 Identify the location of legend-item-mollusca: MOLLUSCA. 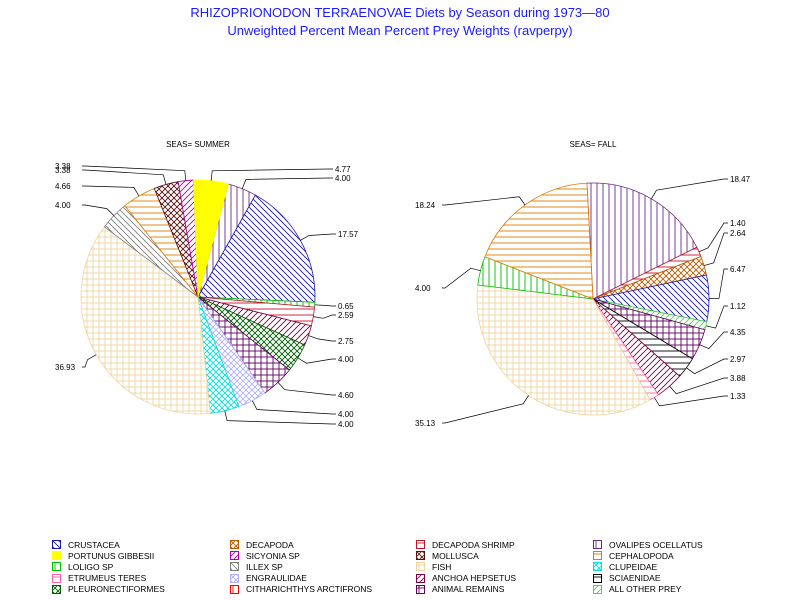
(447, 555).